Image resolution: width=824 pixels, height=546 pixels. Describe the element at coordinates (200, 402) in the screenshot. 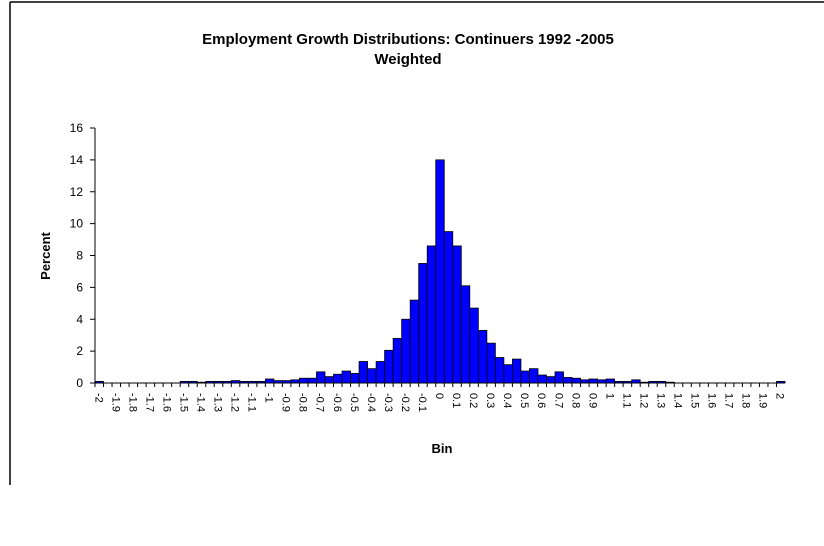

I see `x-tick-label: -1.4` at that location.